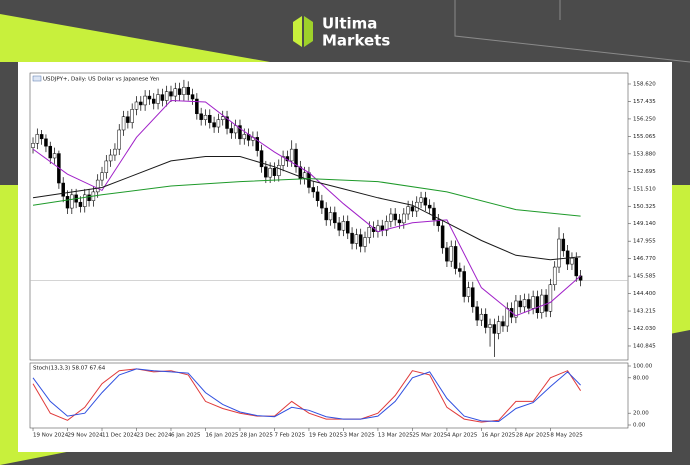 This screenshot has width=690, height=465. I want to click on x-tick-label: 8 May 2025, so click(566, 436).